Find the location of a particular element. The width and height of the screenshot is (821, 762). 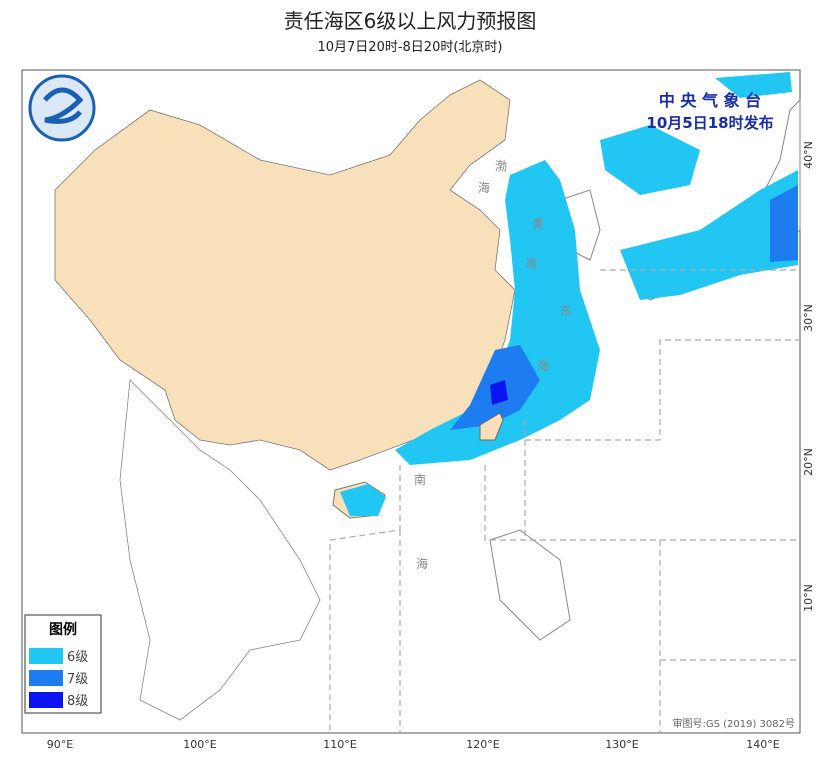

lon-label: 90°E is located at coordinates (60, 744).